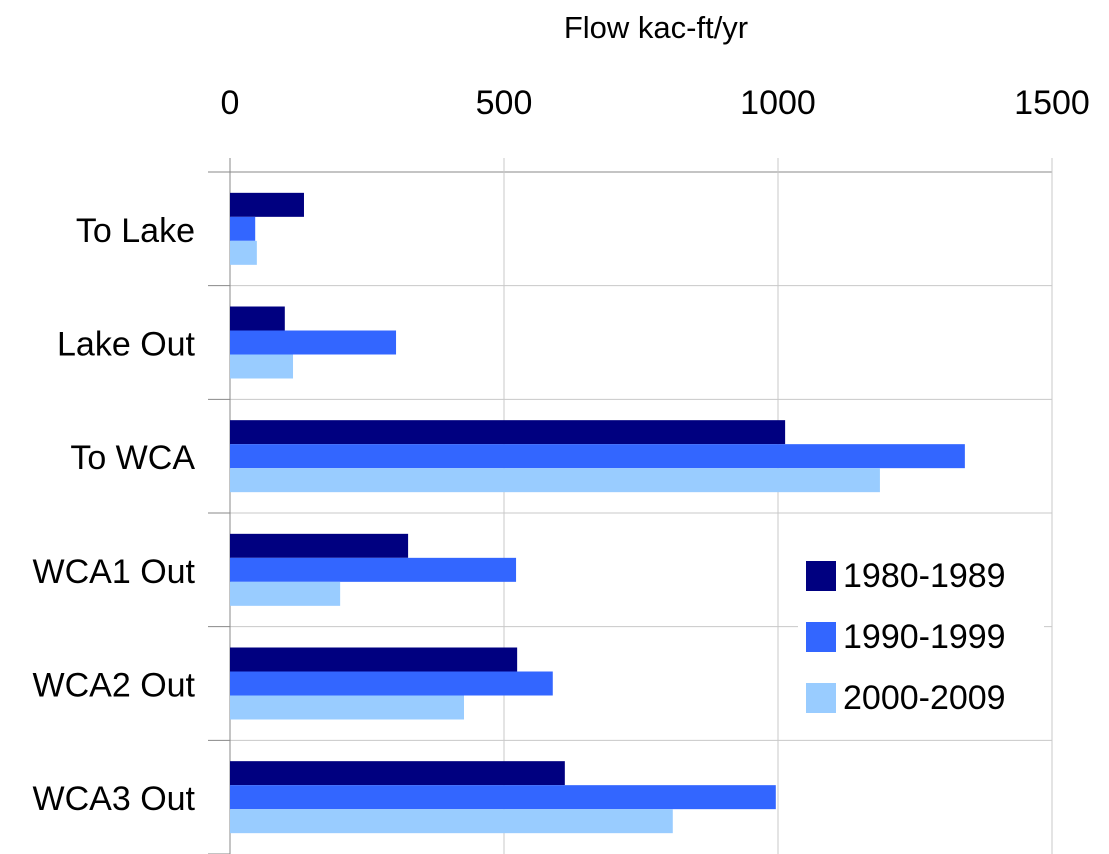  Describe the element at coordinates (1052, 103) in the screenshot. I see `x-tick-label: 1500` at that location.